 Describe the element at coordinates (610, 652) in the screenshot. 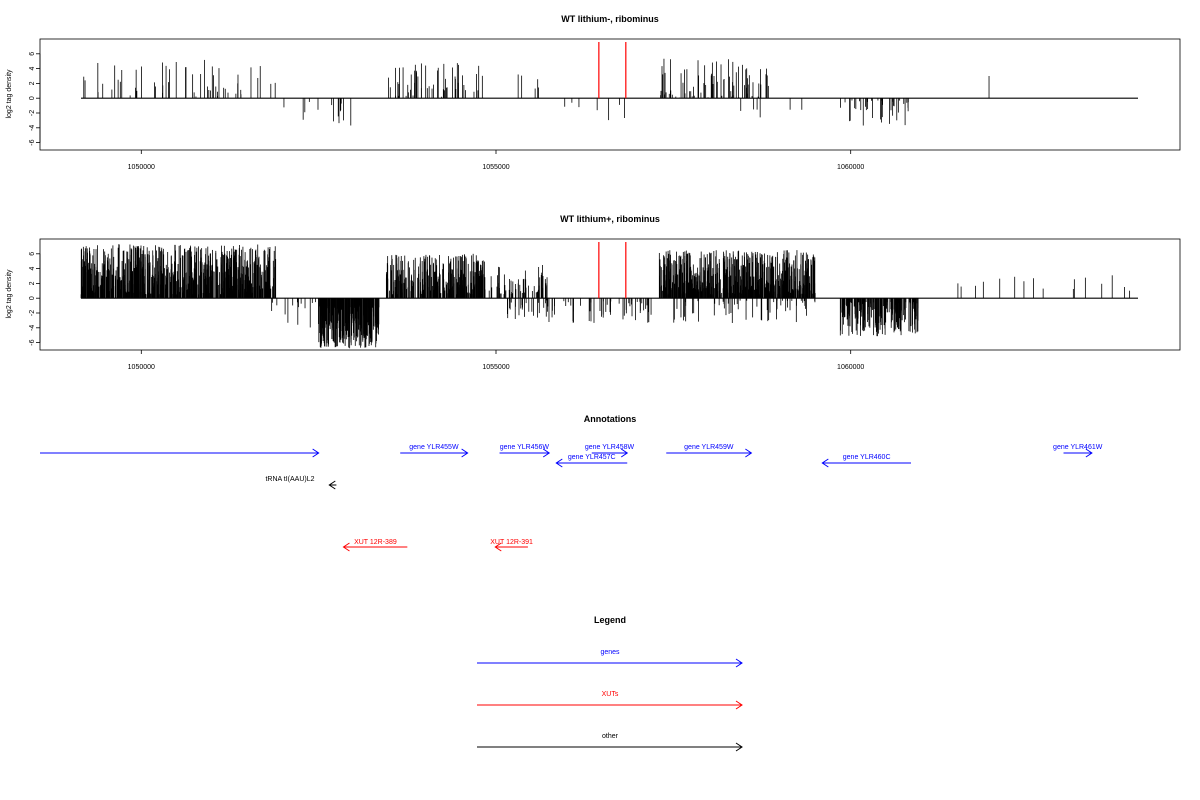

I see `legend-label: genes` at that location.